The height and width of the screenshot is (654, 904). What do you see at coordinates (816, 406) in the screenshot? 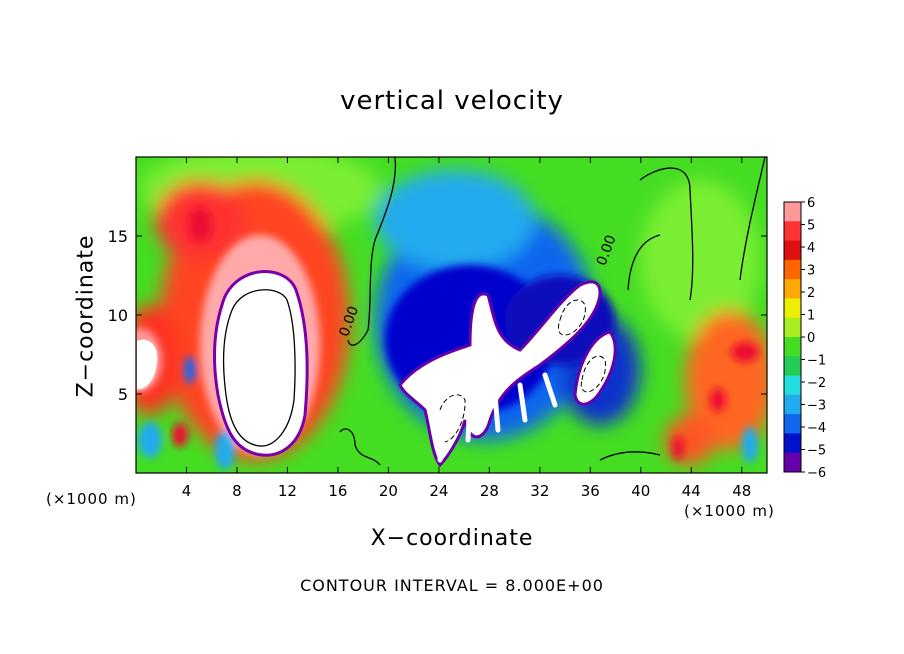
I see `colorbar-tick-label: −3` at bounding box center [816, 406].